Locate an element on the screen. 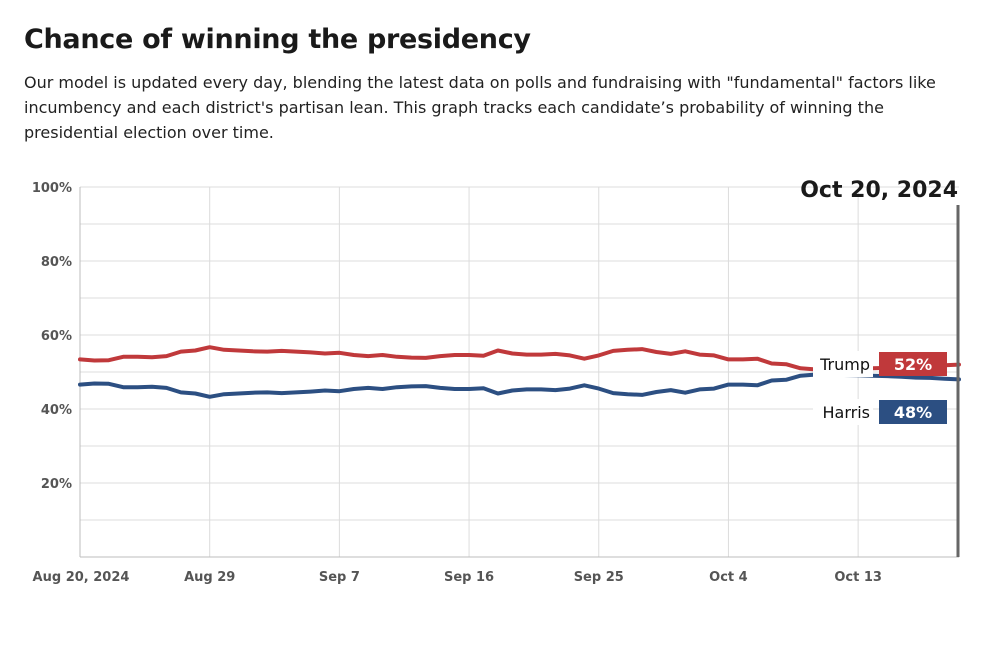  date-marker: Oct 20, 2024 Trump 52% Harris 48% is located at coordinates (880, 367).